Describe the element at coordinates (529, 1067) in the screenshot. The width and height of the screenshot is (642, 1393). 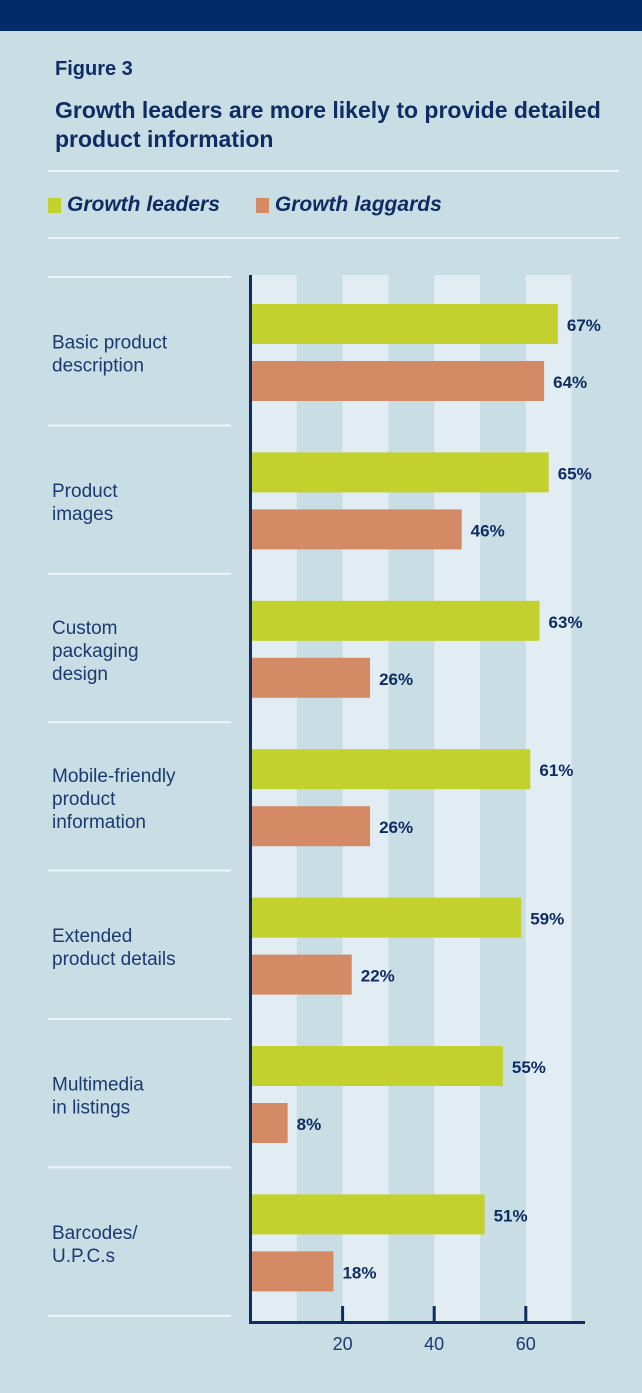
I see `data-label: 55%` at that location.